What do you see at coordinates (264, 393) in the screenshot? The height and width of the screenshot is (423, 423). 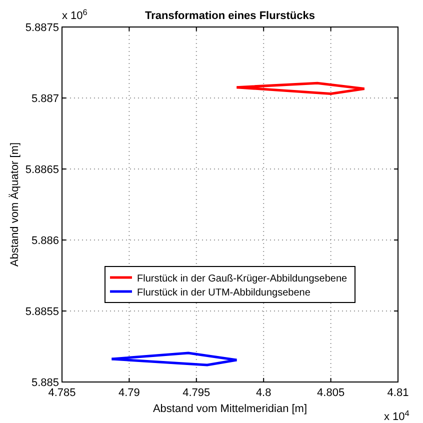 I see `x-tick-label: 4.8` at bounding box center [264, 393].